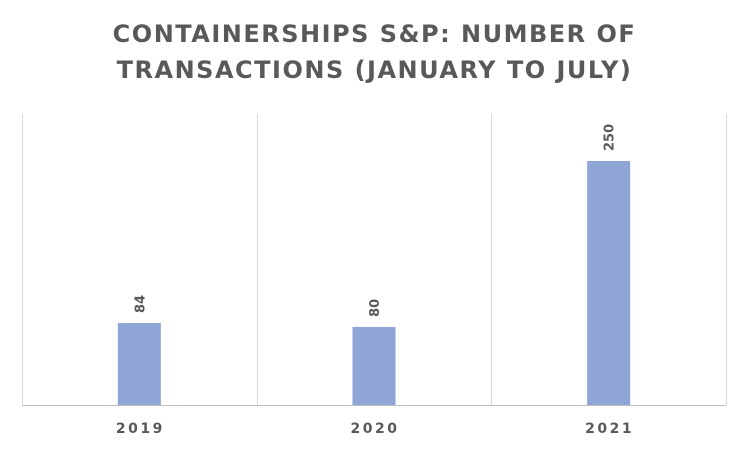  What do you see at coordinates (140, 304) in the screenshot?
I see `data-label-2019: 84` at bounding box center [140, 304].